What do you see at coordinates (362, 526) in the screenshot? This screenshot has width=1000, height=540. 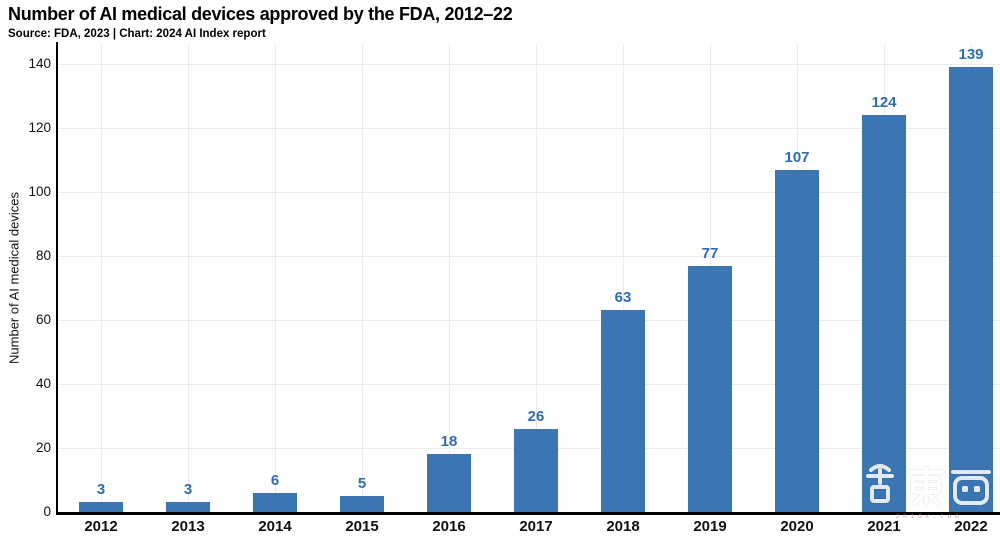 I see `x-tick-label: 2015` at bounding box center [362, 526].